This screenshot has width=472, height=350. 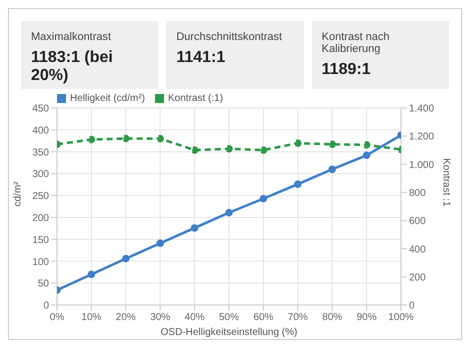 I want to click on x-tick-label: 40%, so click(x=194, y=318).